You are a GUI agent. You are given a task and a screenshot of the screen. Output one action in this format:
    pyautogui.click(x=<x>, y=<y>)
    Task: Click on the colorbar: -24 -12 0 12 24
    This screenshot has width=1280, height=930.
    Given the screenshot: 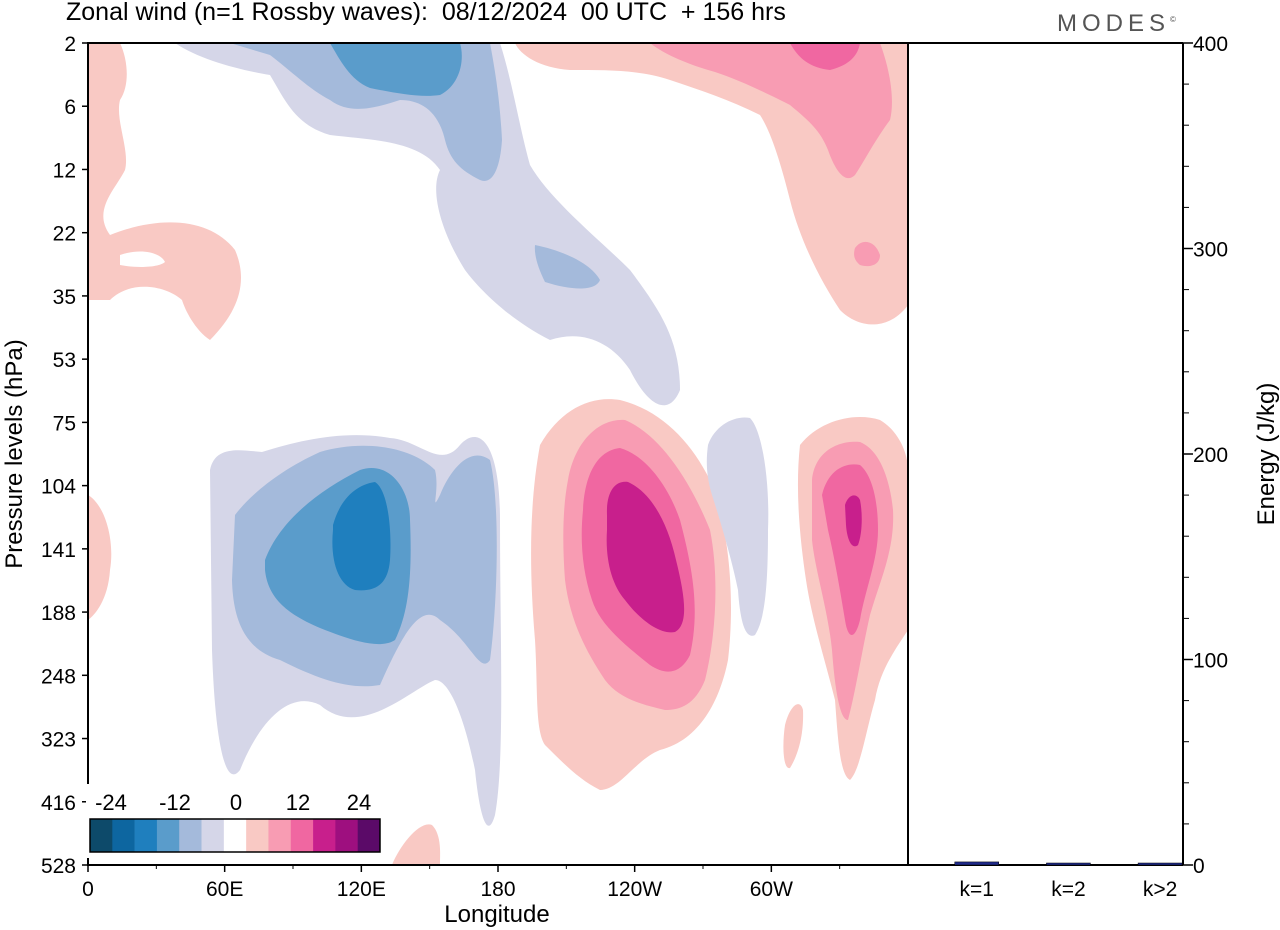 What is the action you would take?
    pyautogui.click(x=235, y=821)
    